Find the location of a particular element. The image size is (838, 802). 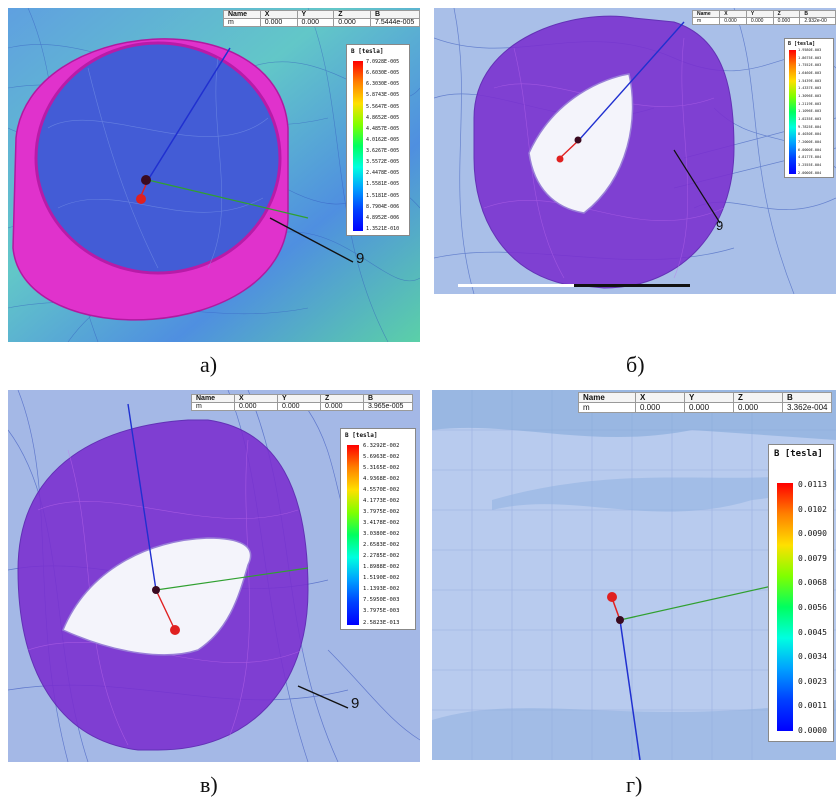

table-row: m 0.000 0.000 0.000 3.362e-004 is located at coordinates (705, 407).